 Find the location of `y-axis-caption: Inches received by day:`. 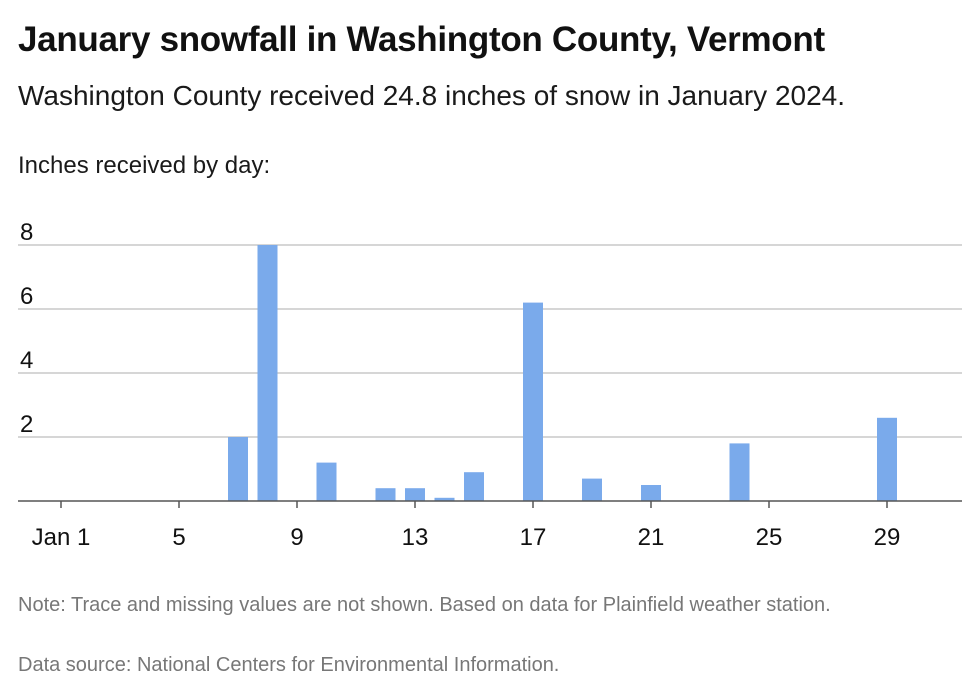

y-axis-caption: Inches received by day: is located at coordinates (144, 165).